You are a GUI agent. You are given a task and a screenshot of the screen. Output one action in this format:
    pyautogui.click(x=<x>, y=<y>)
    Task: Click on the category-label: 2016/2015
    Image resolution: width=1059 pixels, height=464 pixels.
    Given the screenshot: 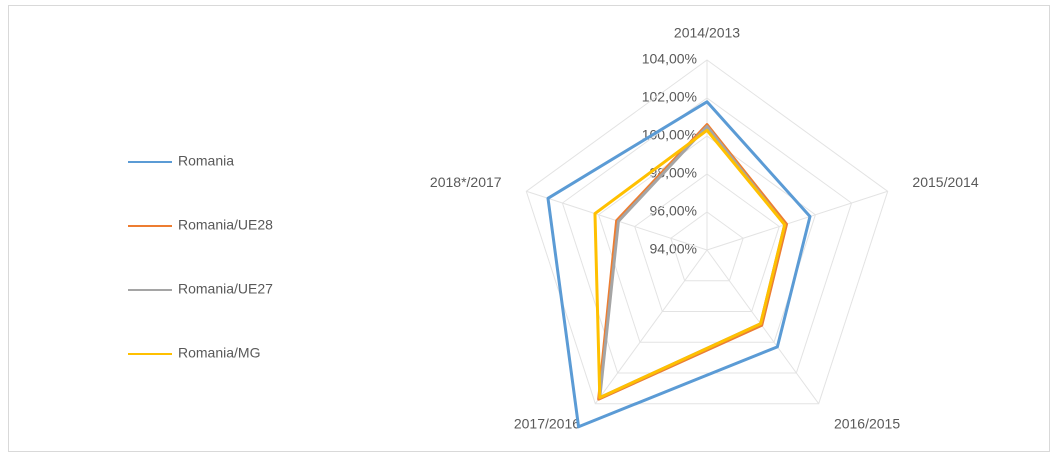 What is the action you would take?
    pyautogui.click(x=867, y=423)
    